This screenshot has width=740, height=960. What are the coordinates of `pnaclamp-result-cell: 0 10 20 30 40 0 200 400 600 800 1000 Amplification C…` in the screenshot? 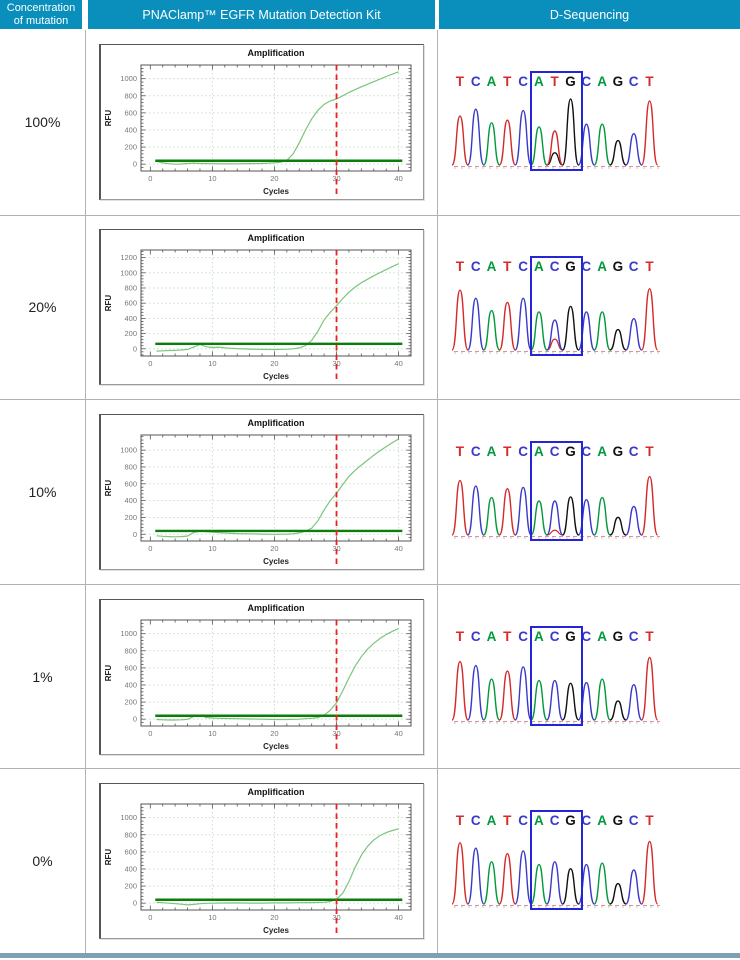 It's located at (261, 860).